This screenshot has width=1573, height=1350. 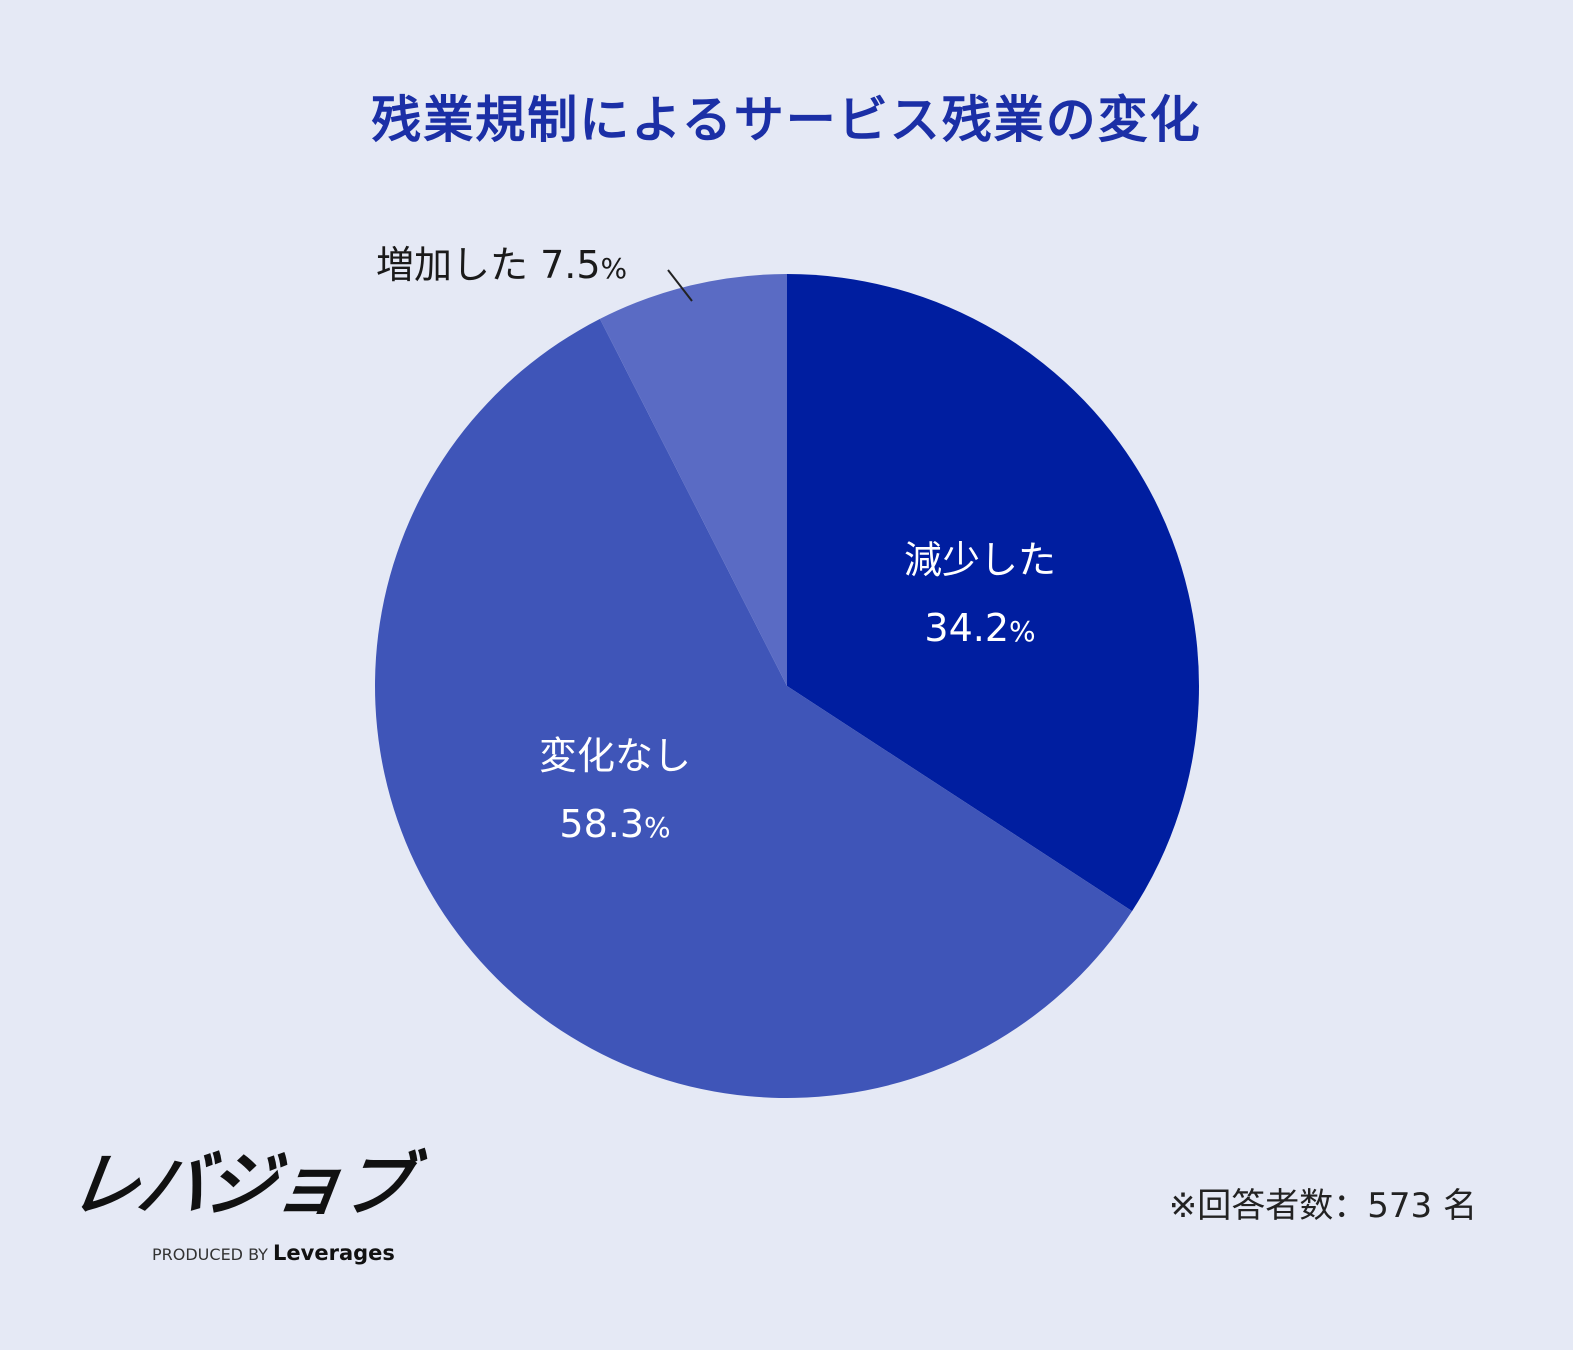 What do you see at coordinates (615, 792) in the screenshot?
I see `slice-label-unchanged: 変化なし 58.3%` at bounding box center [615, 792].